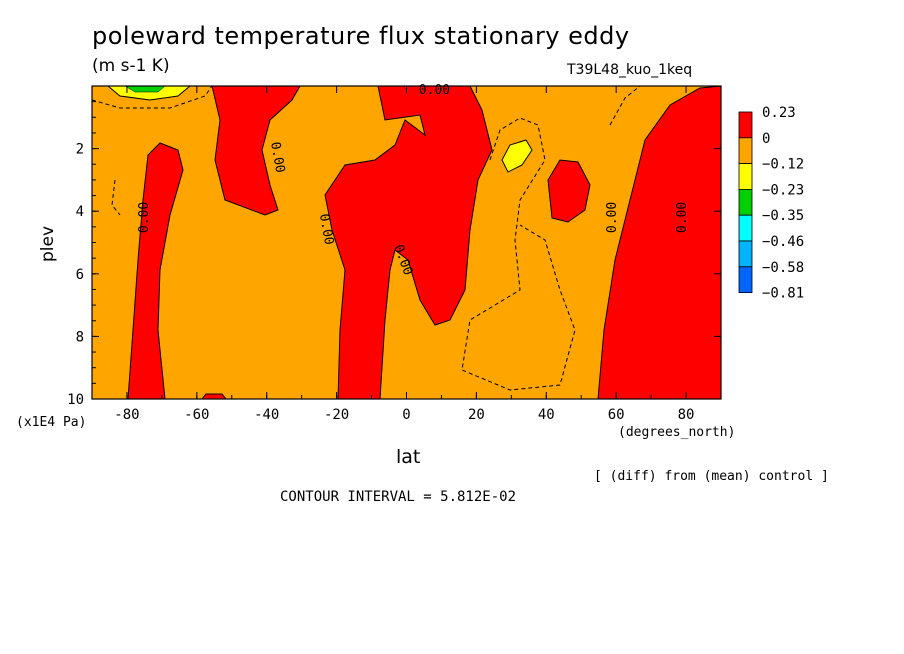  What do you see at coordinates (686, 415) in the screenshot?
I see `x-tick-label: 80` at bounding box center [686, 415].